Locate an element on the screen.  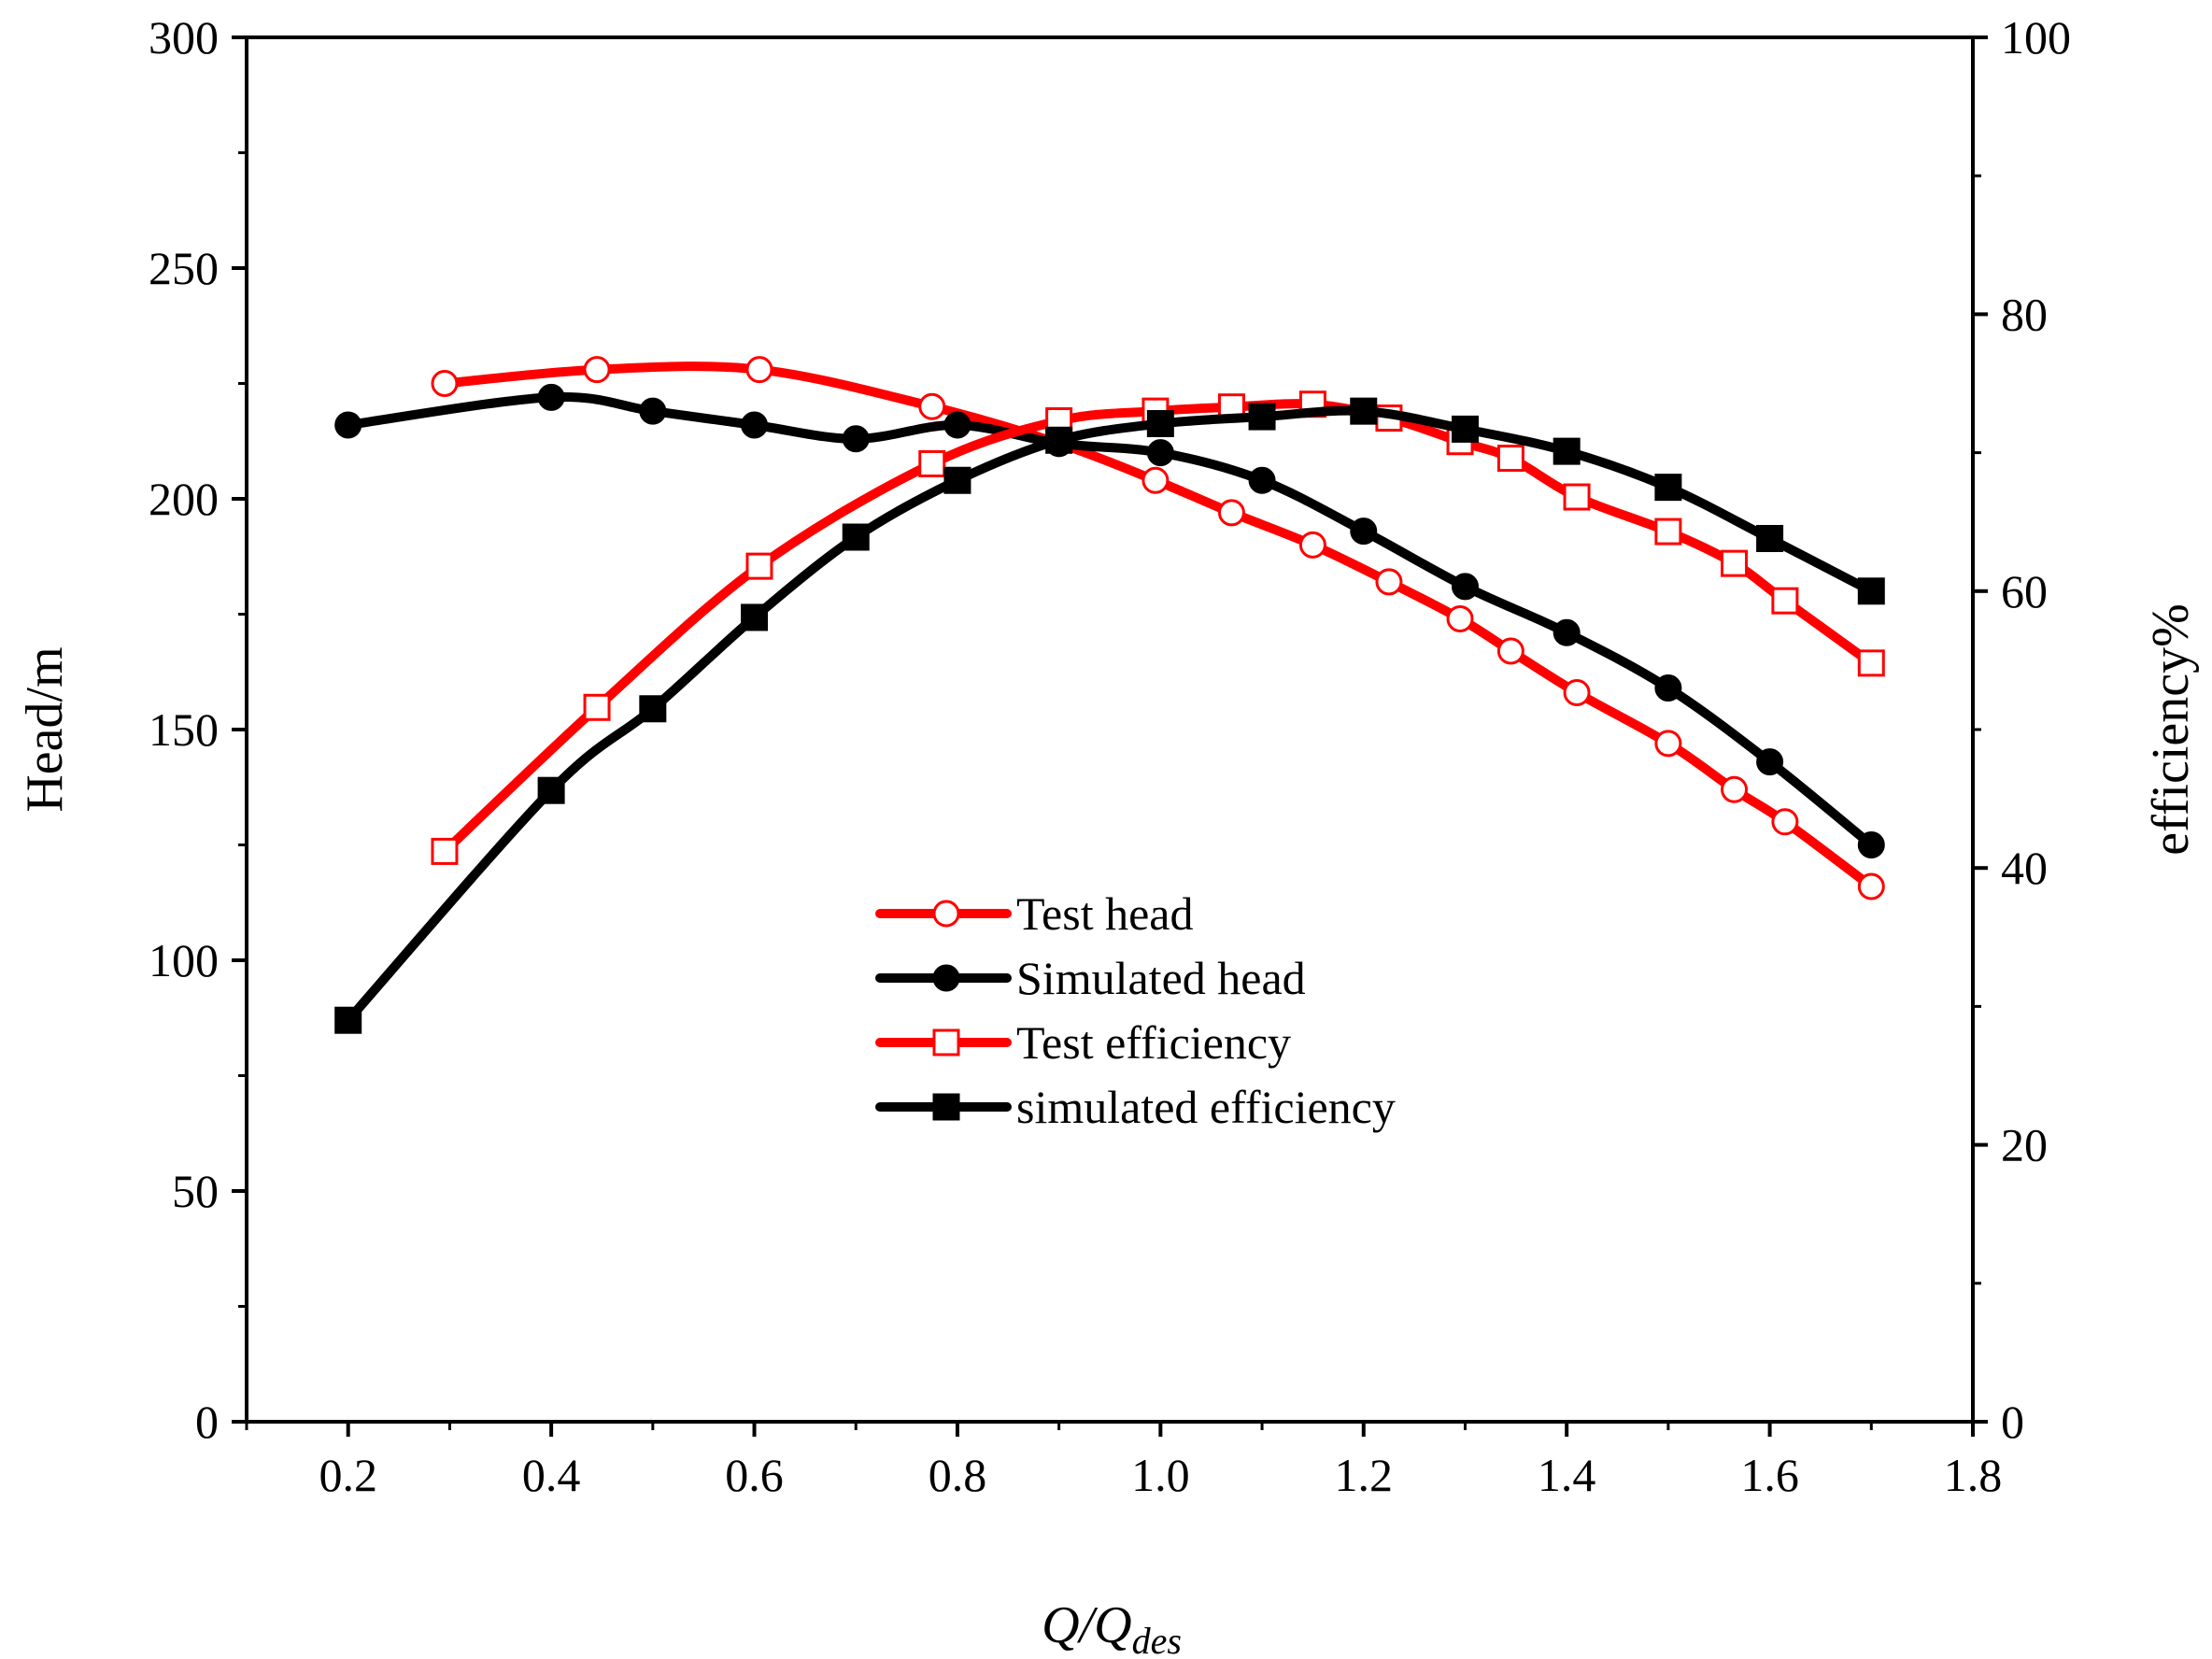
x-tick-label: 1.2 is located at coordinates (1364, 1475).